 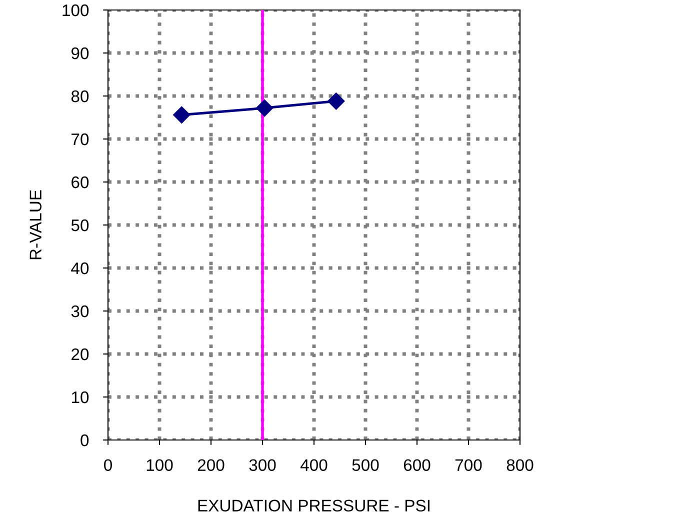 What do you see at coordinates (417, 465) in the screenshot?
I see `x-tick-label: 600` at bounding box center [417, 465].